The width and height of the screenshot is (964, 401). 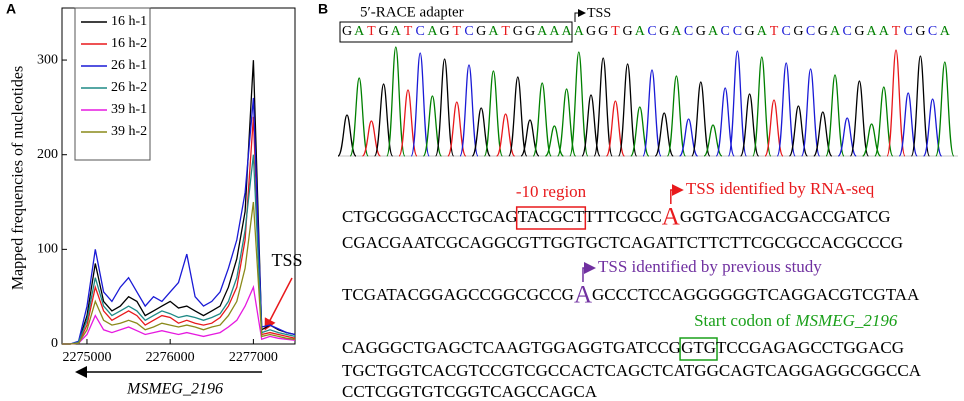 I want to click on sequence-segment: CAGGGCTGAGCTCAAGTGGAGGTGATCCG, so click(x=511, y=347).